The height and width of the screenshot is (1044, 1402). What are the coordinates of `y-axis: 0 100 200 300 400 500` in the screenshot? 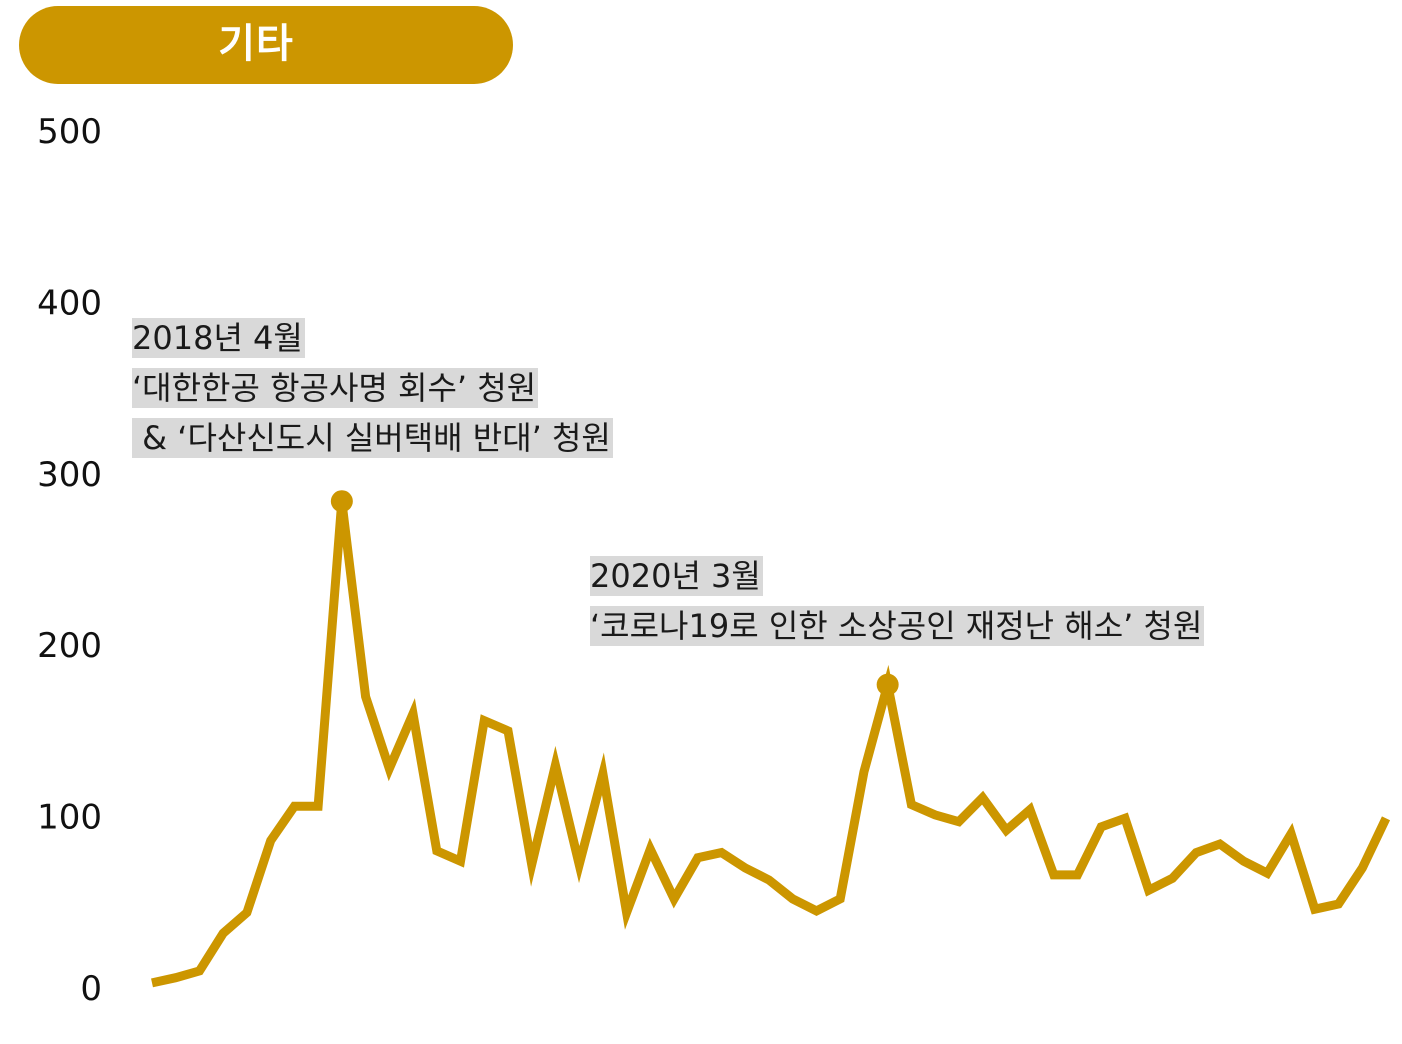 It's located at (69, 560).